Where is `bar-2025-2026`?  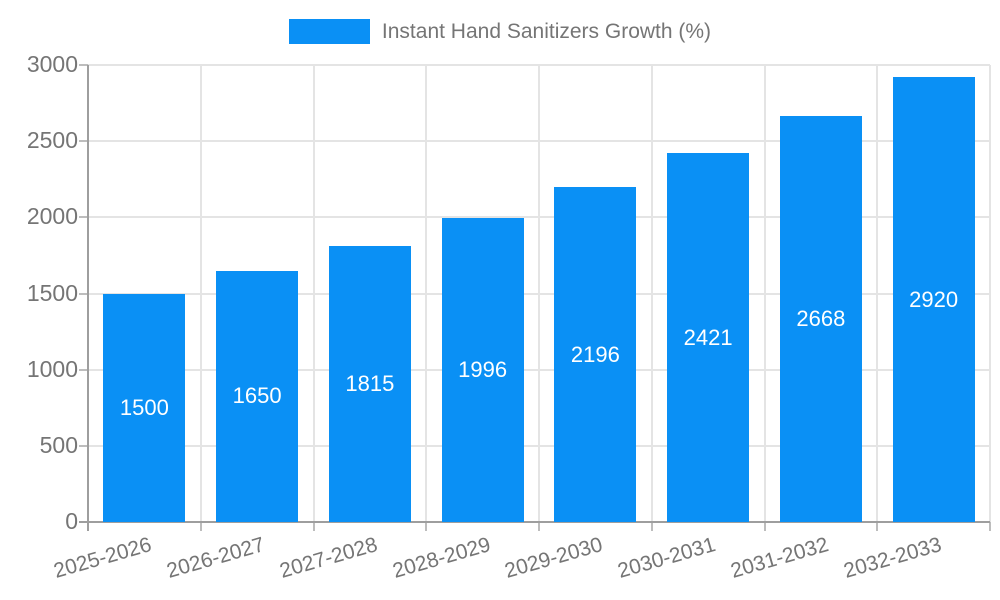 bar-2025-2026 is located at coordinates (144, 407).